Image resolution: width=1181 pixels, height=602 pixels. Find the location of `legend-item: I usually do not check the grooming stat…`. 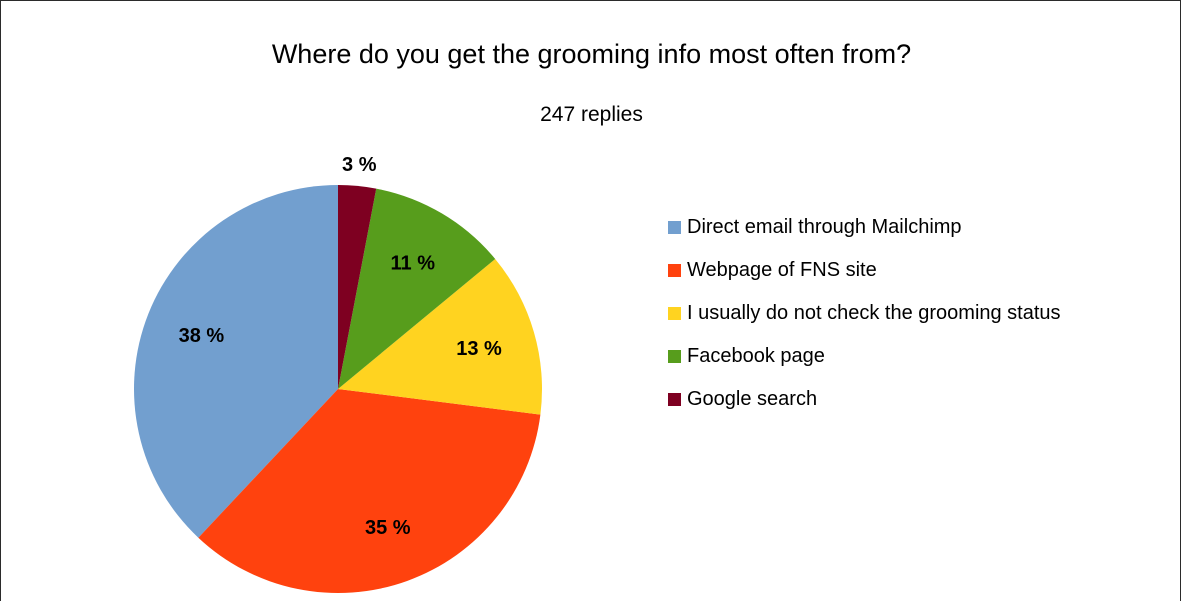

legend-item: I usually do not check the grooming stat… is located at coordinates (864, 313).